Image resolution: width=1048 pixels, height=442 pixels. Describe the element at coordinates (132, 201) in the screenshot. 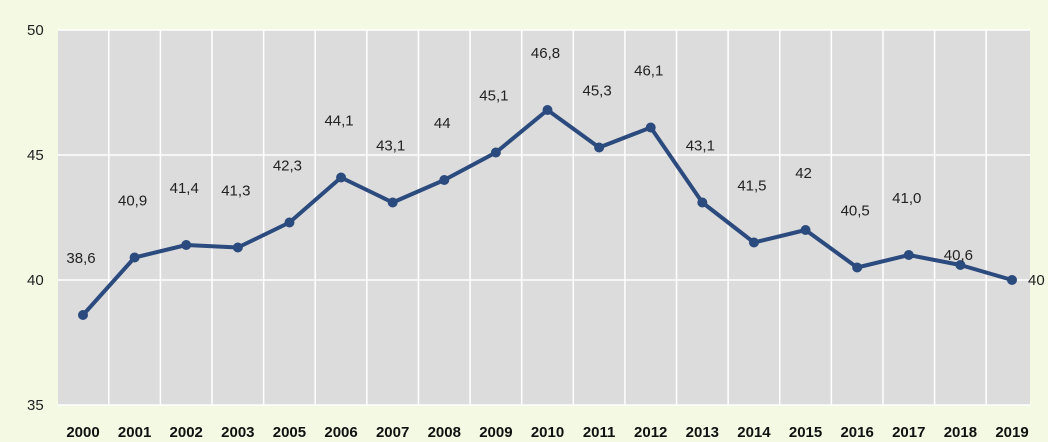

I see `data-label: 40,9` at that location.